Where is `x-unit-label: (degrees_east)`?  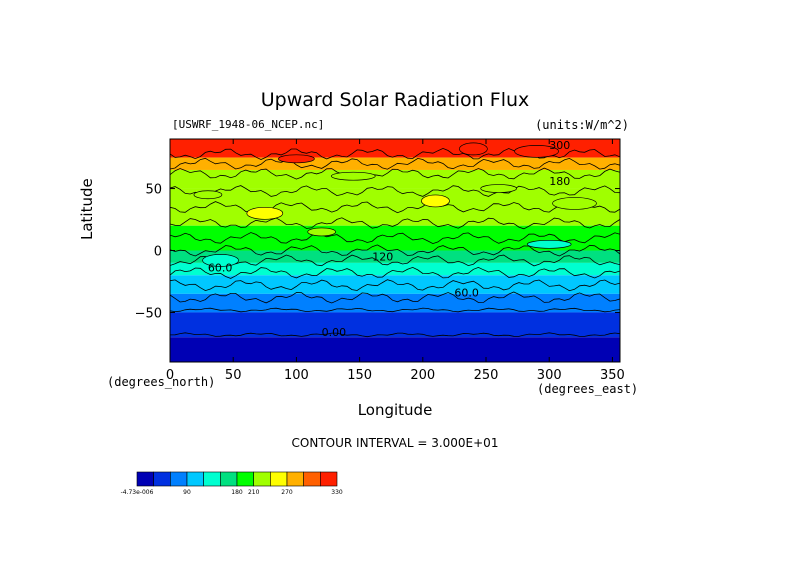
x-unit-label: (degrees_east) is located at coordinates (588, 389).